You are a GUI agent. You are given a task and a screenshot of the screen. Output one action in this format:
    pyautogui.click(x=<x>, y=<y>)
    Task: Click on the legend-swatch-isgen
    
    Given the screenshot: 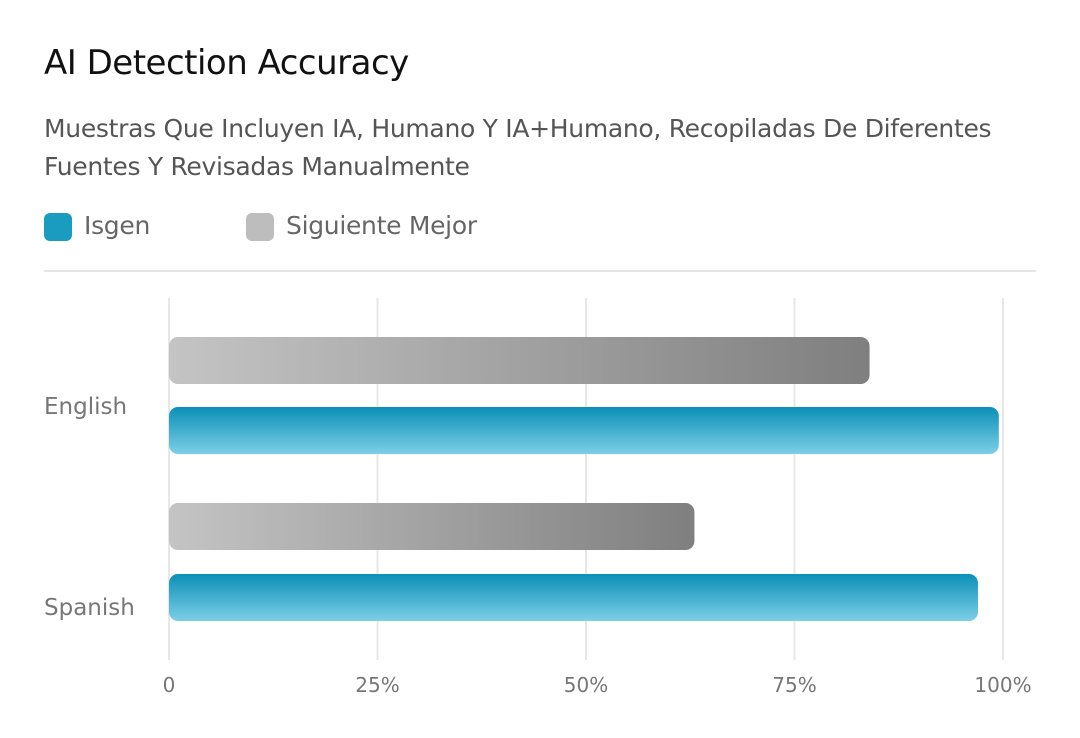 What is the action you would take?
    pyautogui.click(x=58, y=227)
    